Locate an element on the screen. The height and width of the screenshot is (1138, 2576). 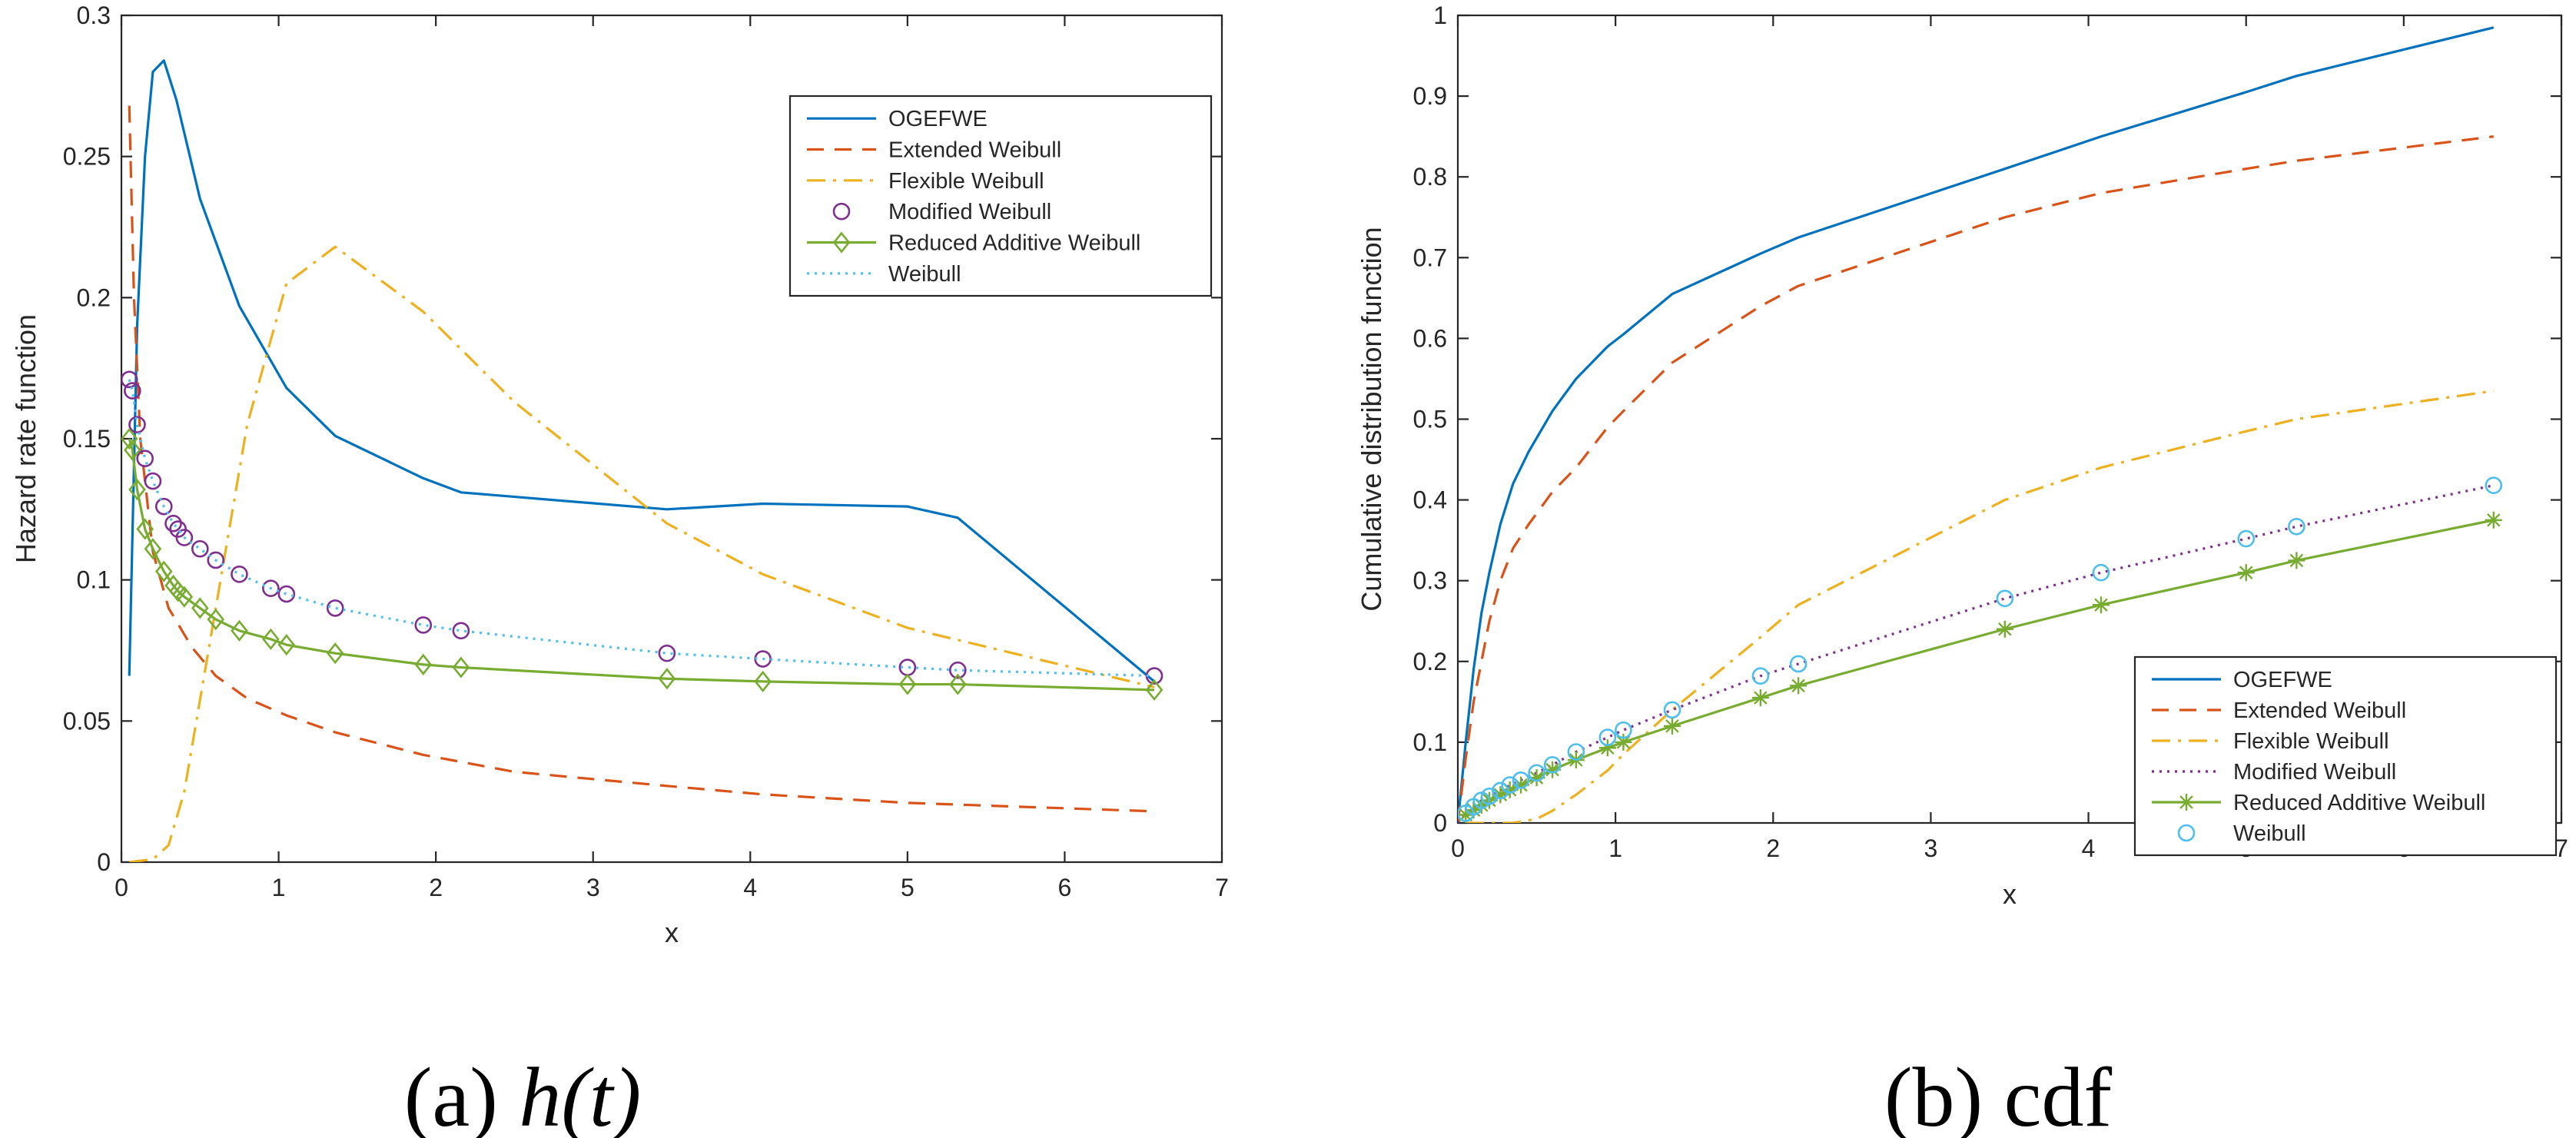
y-tick-label: 0.3 is located at coordinates (94, 15).